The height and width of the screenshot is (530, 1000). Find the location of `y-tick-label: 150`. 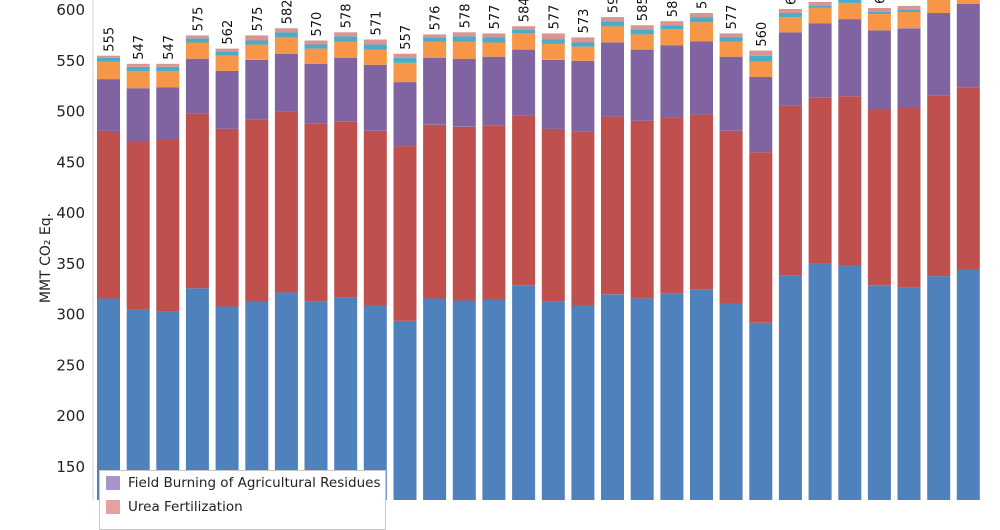

y-tick-label: 150 is located at coordinates (70, 467).